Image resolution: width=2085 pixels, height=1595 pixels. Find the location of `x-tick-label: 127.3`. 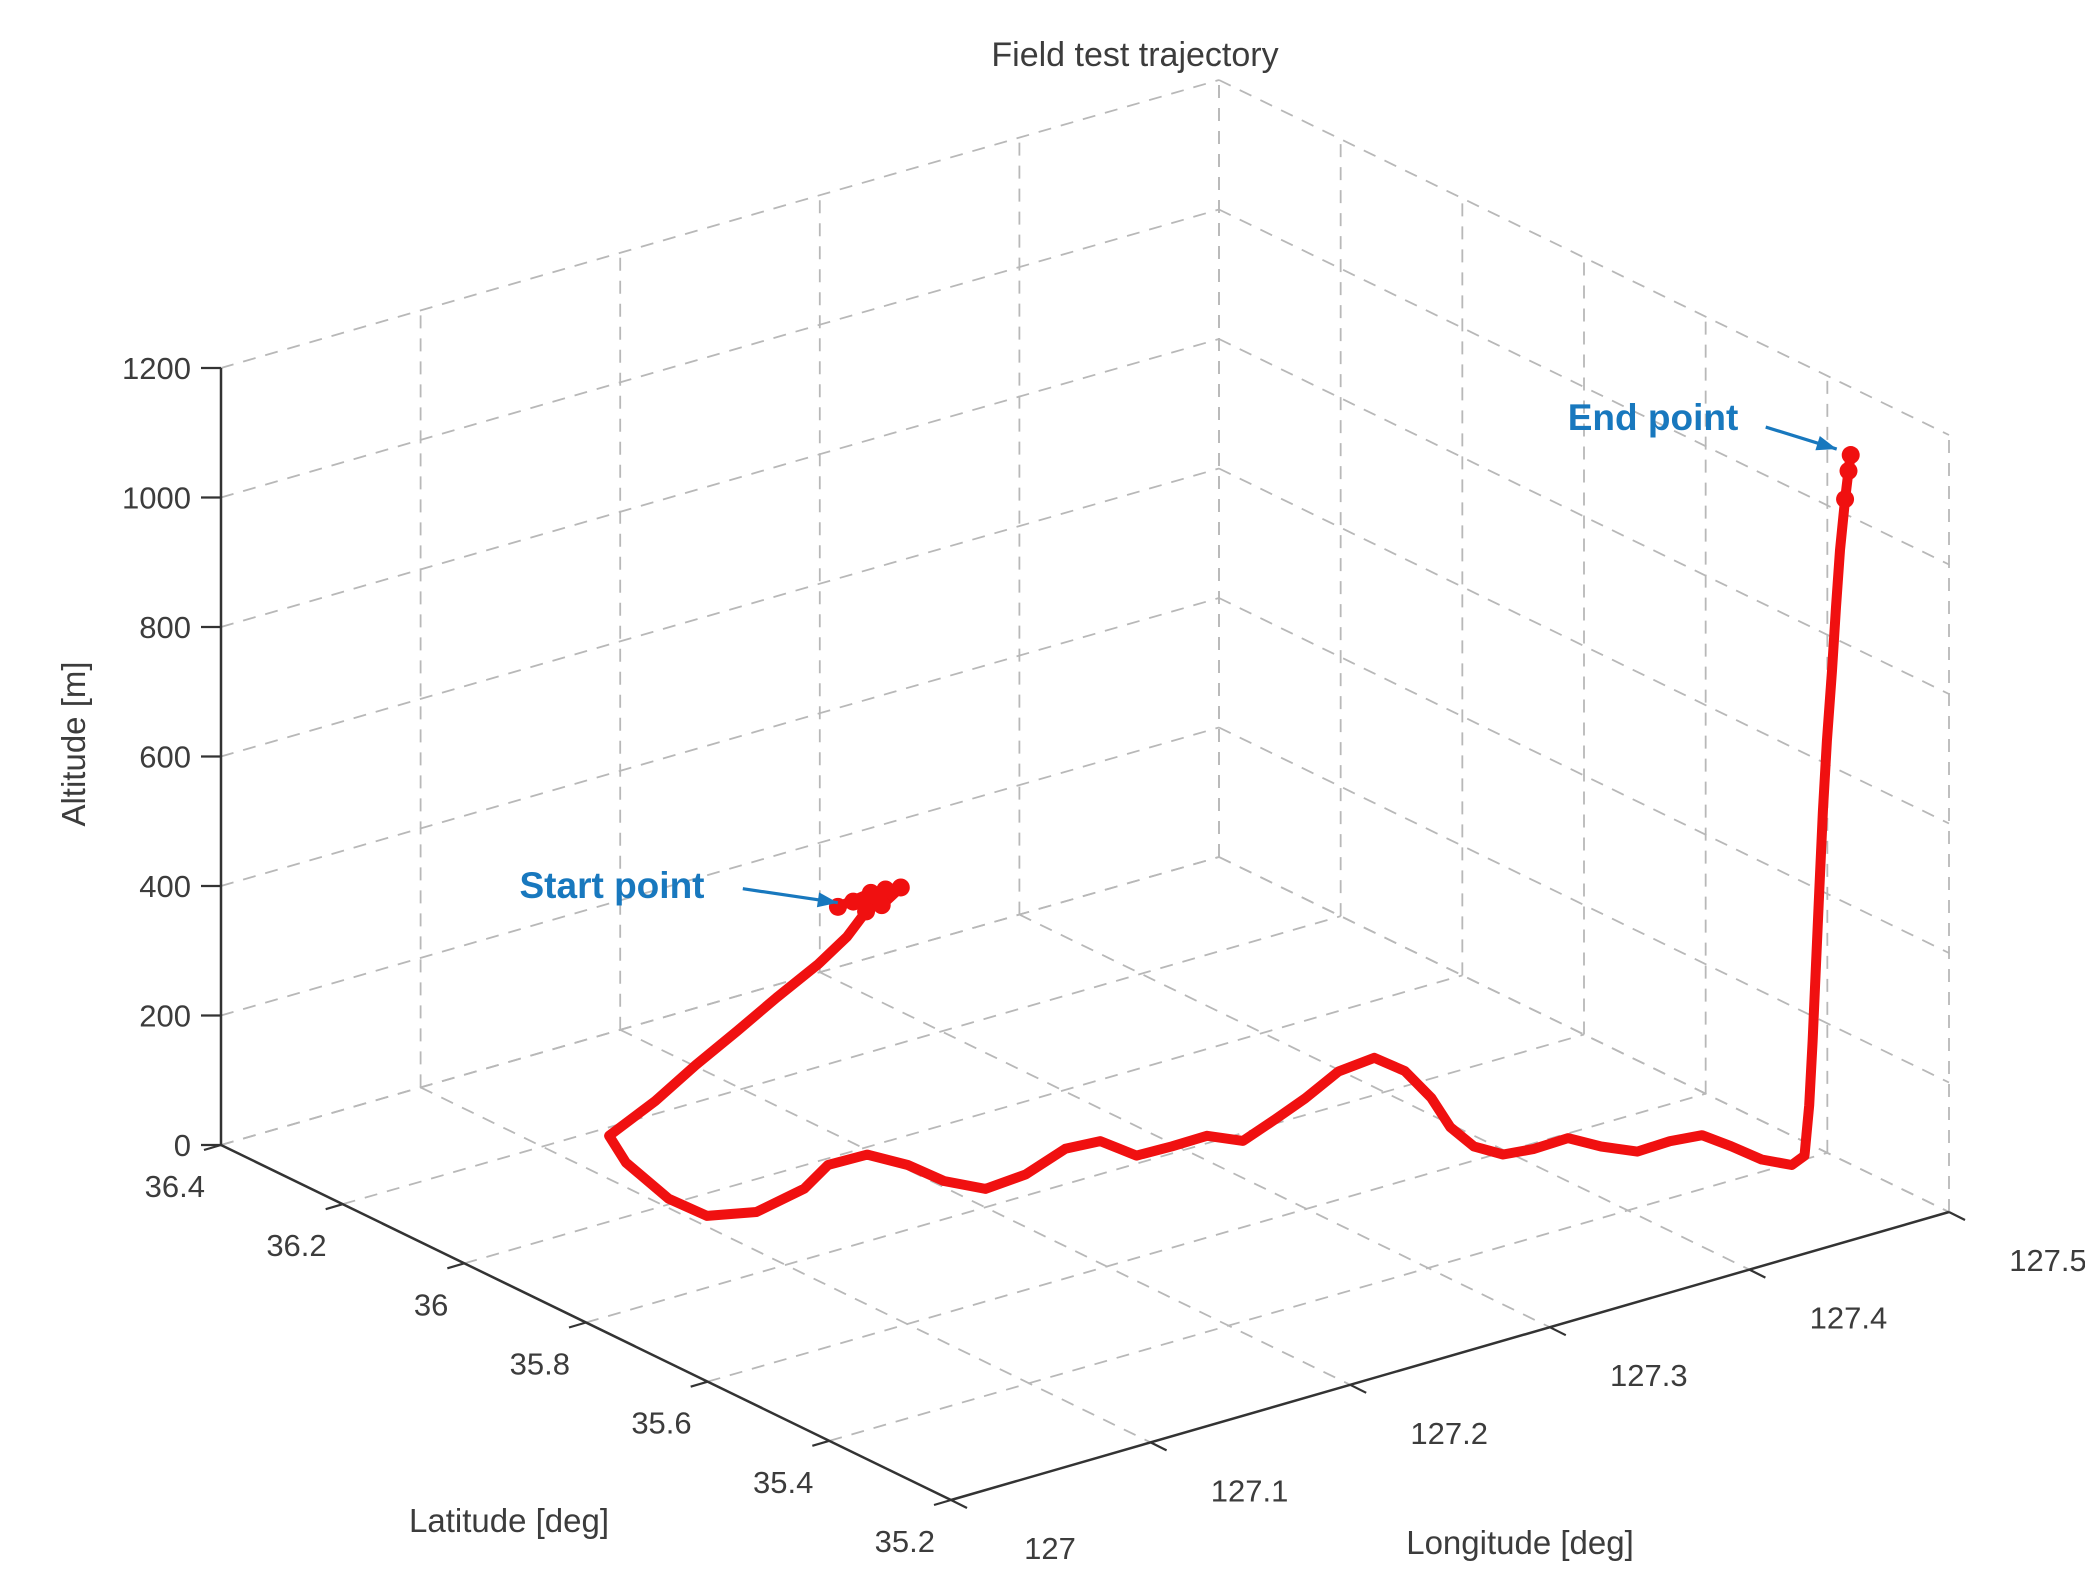

x-tick-label: 127.3 is located at coordinates (1649, 1375).